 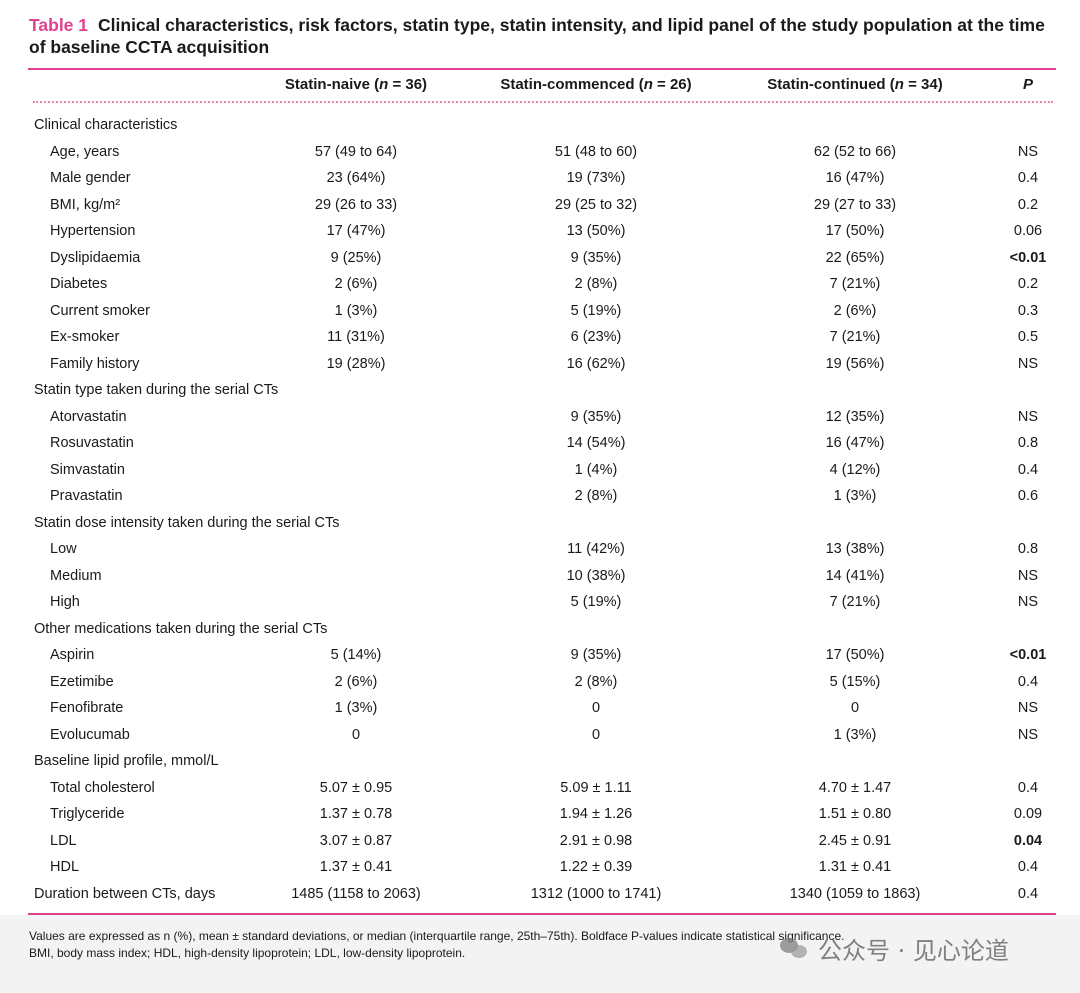 I want to click on statin-naive-value: 1 (3%), so click(x=356, y=708).